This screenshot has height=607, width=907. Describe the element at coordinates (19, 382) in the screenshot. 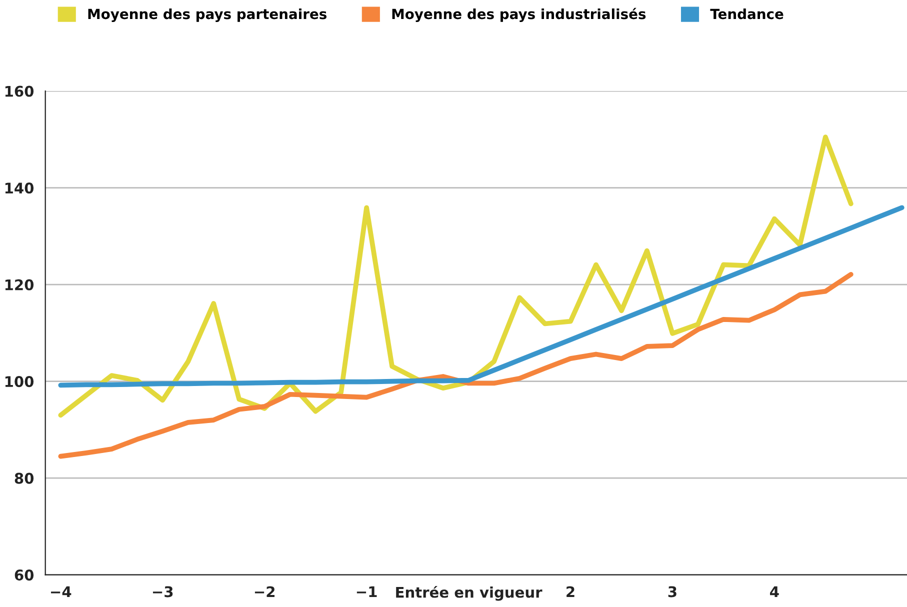

I see `y-tick-label: 100` at that location.